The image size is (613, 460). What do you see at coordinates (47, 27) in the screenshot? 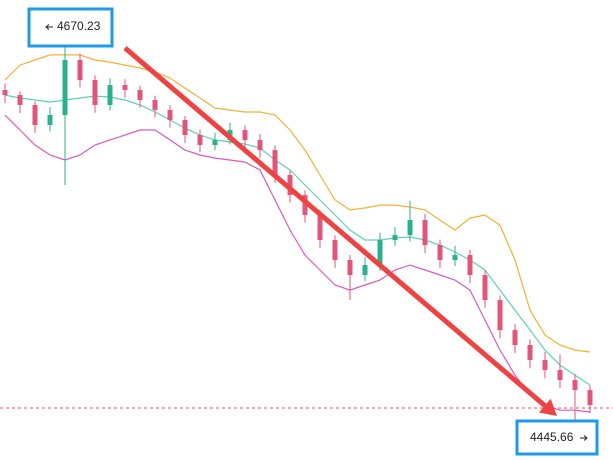
I see `high-label-arrow-head` at bounding box center [47, 27].